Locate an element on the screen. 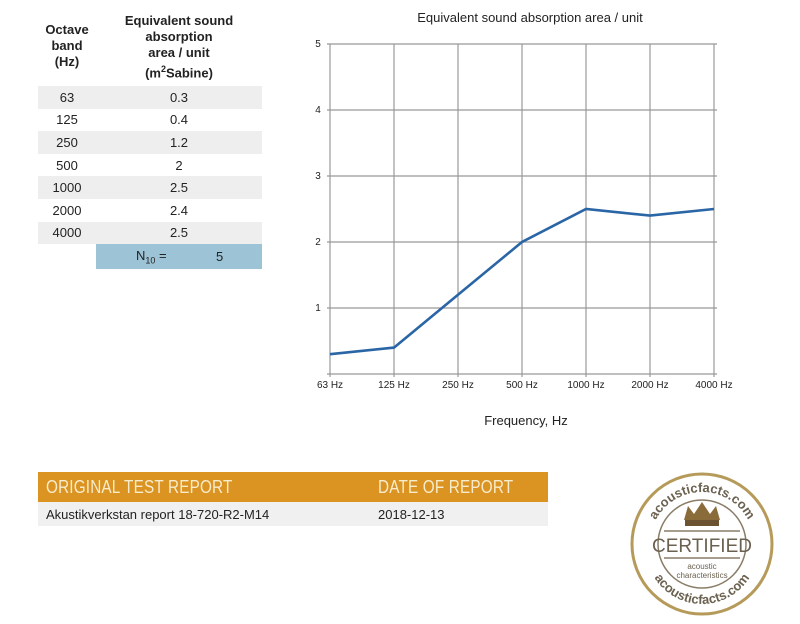 This screenshot has width=800, height=624. table-row: 125 0.4 is located at coordinates (150, 120).